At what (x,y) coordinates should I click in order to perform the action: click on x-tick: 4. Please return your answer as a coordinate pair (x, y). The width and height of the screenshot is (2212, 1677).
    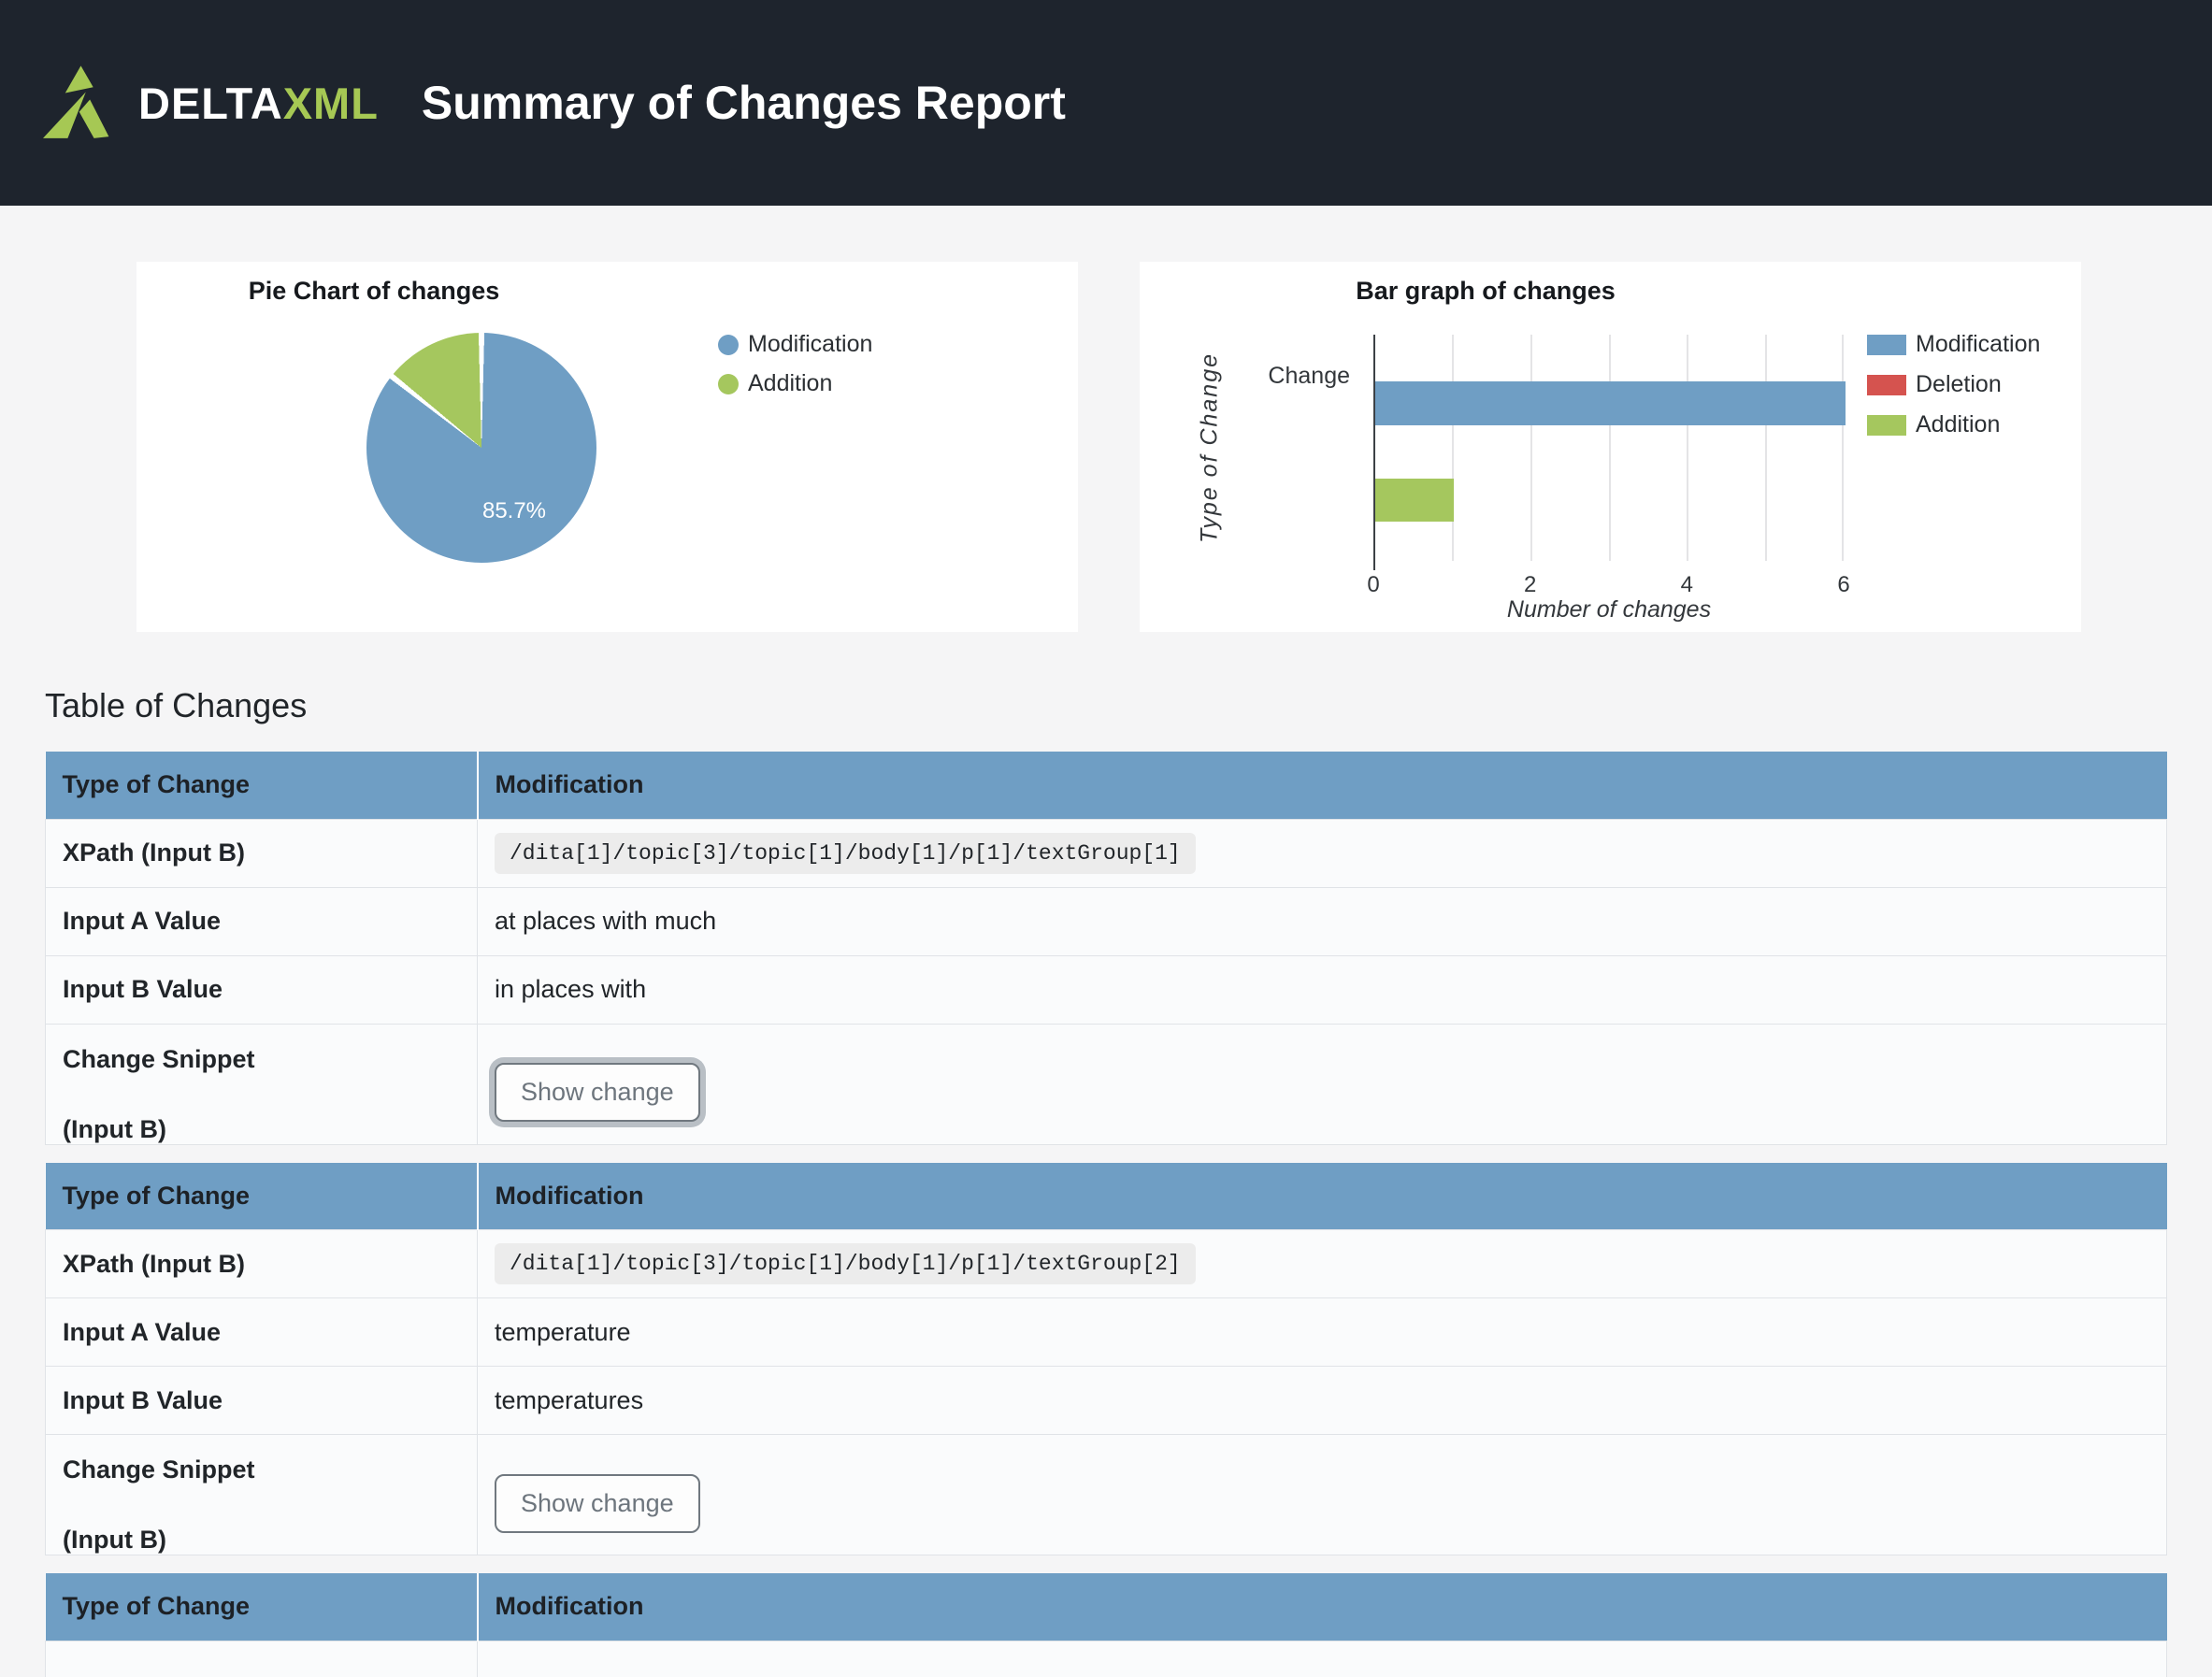
    Looking at the image, I should click on (1687, 584).